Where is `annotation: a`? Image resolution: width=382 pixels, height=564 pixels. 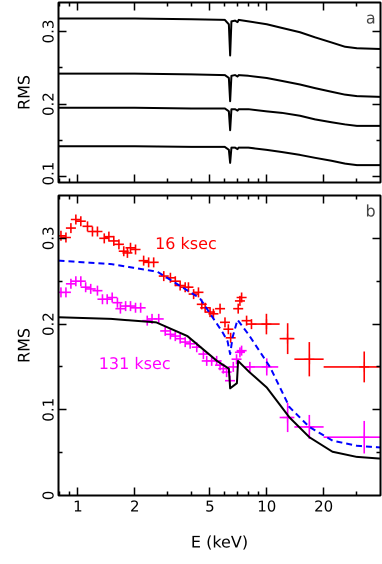 annotation: a is located at coordinates (371, 18).